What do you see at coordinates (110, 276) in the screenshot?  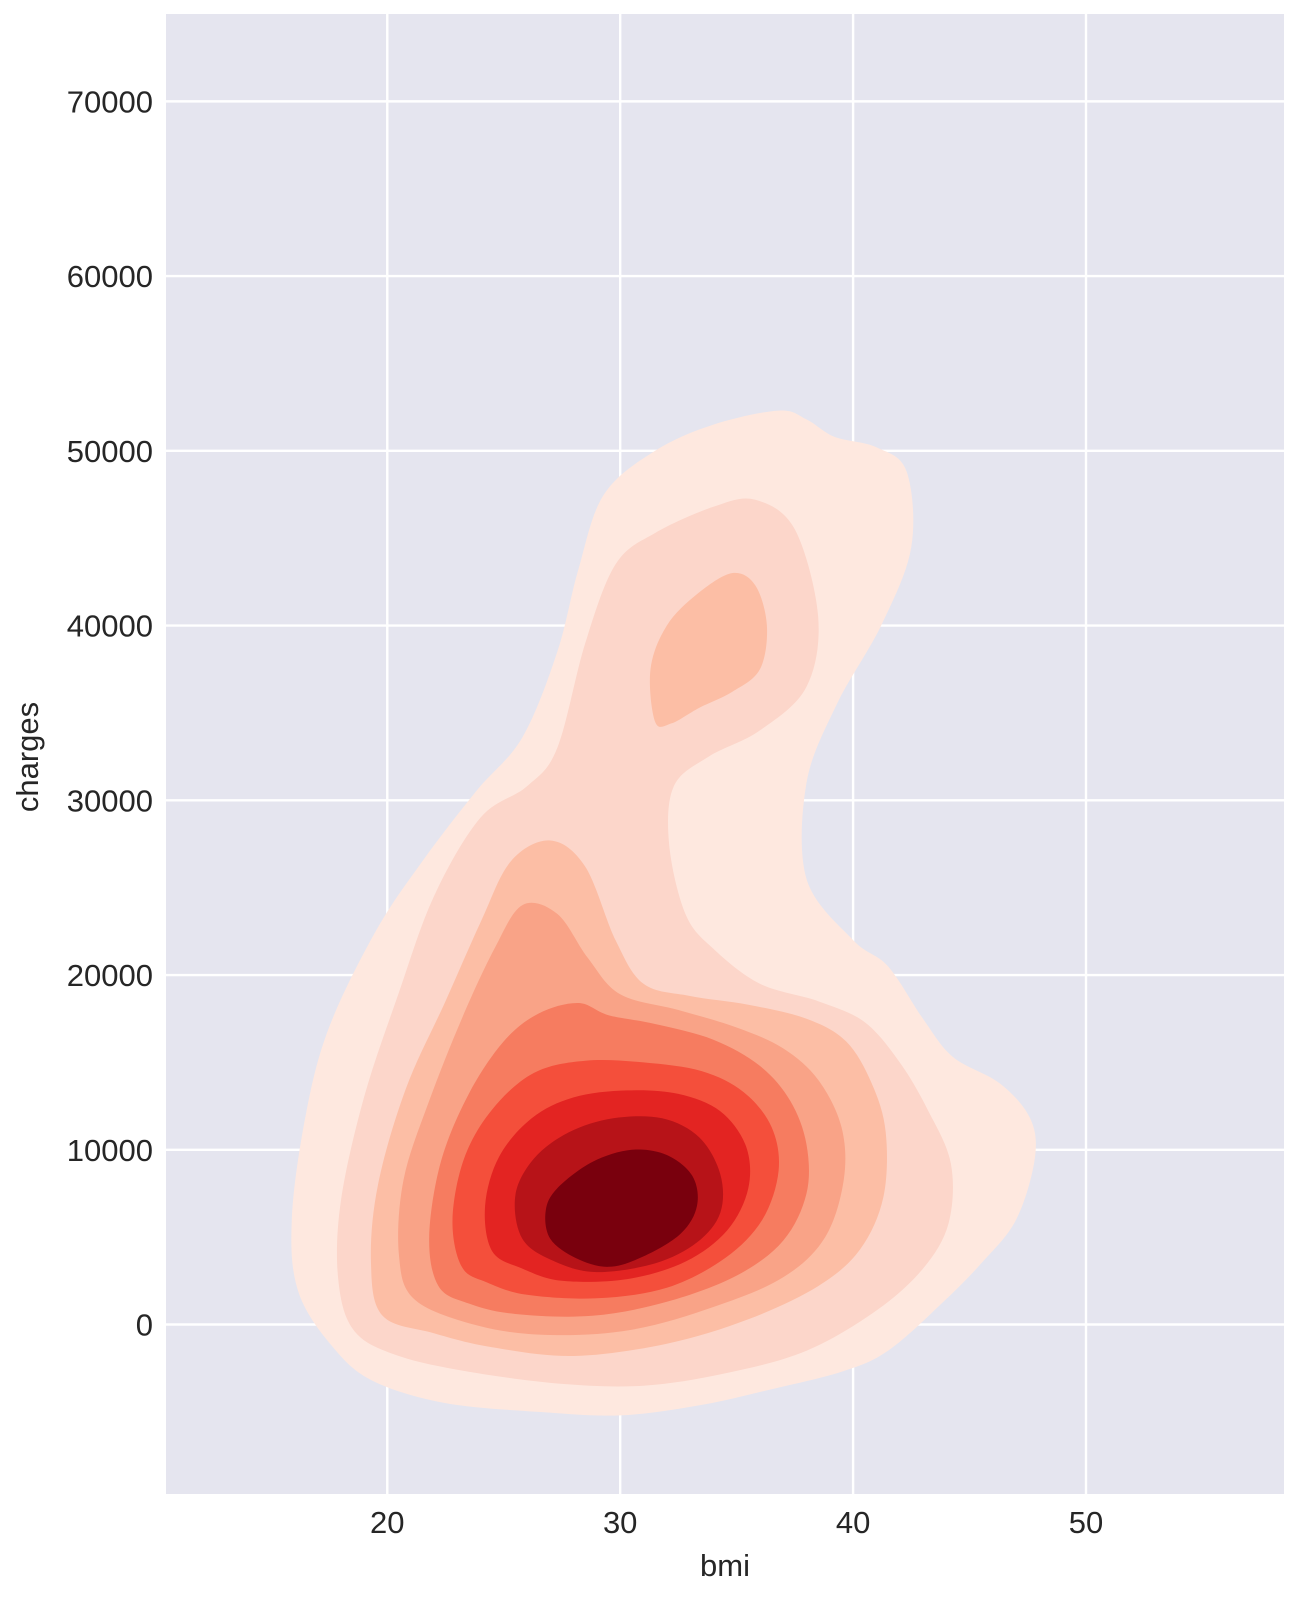 I see `y-tick-label: 60000` at bounding box center [110, 276].